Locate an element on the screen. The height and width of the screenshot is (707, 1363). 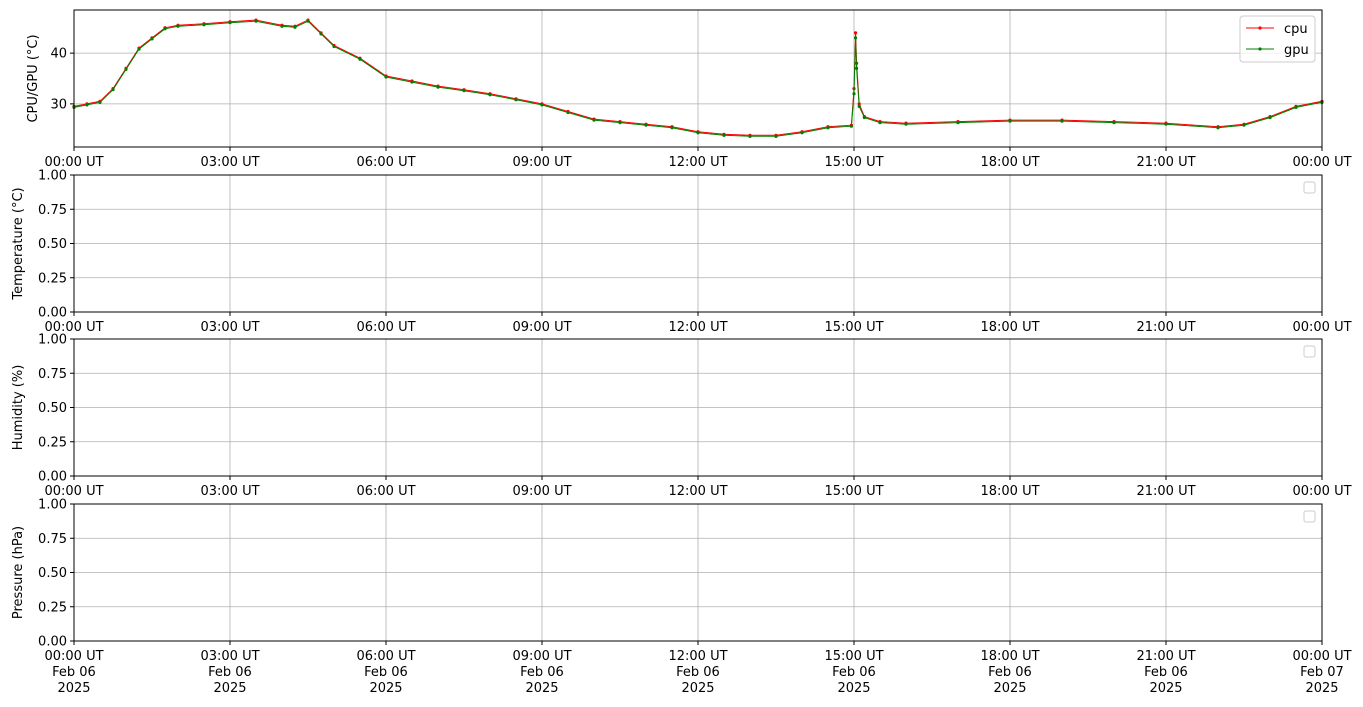
y-axis-label: Humidity (%) is located at coordinates (18, 408).